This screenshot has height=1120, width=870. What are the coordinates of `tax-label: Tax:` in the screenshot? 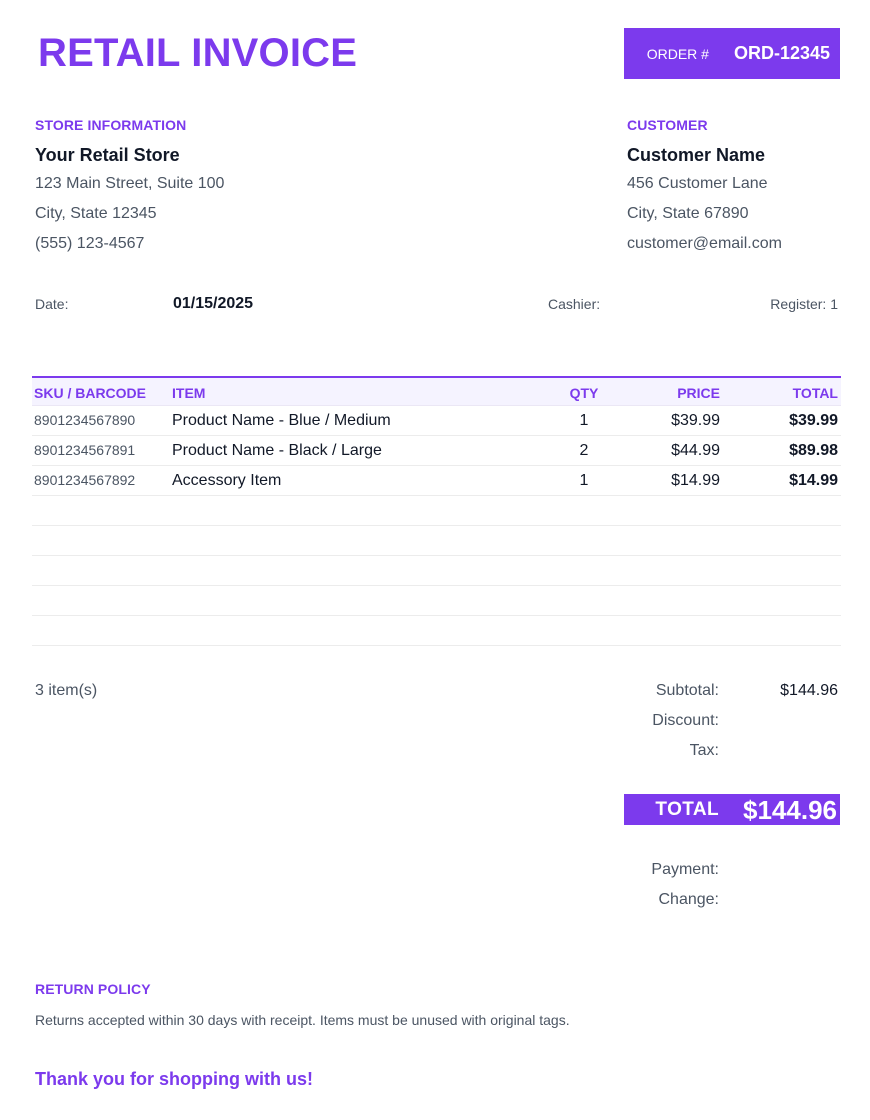 It's located at (704, 750).